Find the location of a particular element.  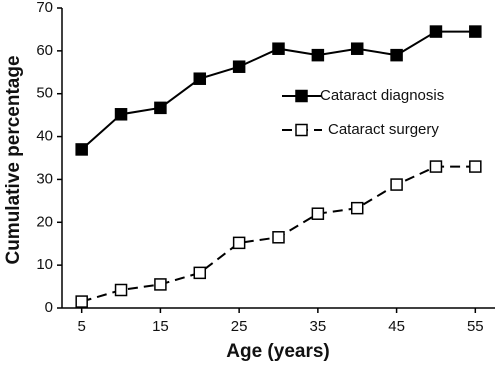

x-axis-title: Age (years) is located at coordinates (278, 351).